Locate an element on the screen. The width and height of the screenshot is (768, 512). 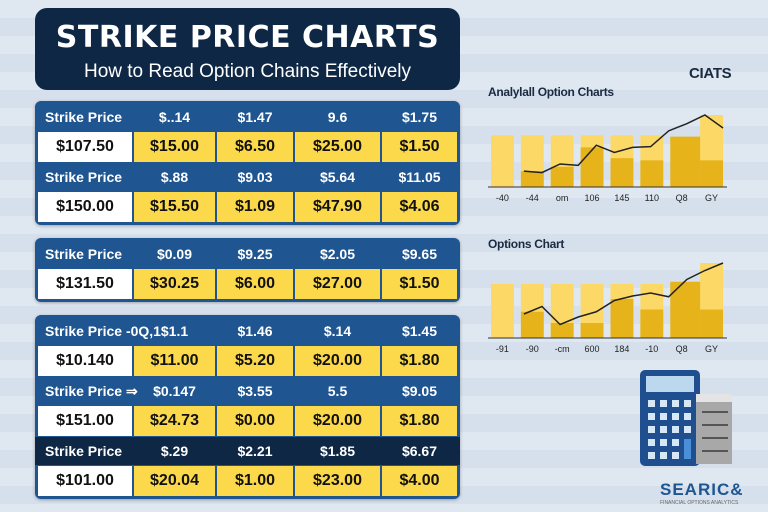
chart-svg: -40 -44 om 106 145 110 Q8 GY is located at coordinates (607, 158).